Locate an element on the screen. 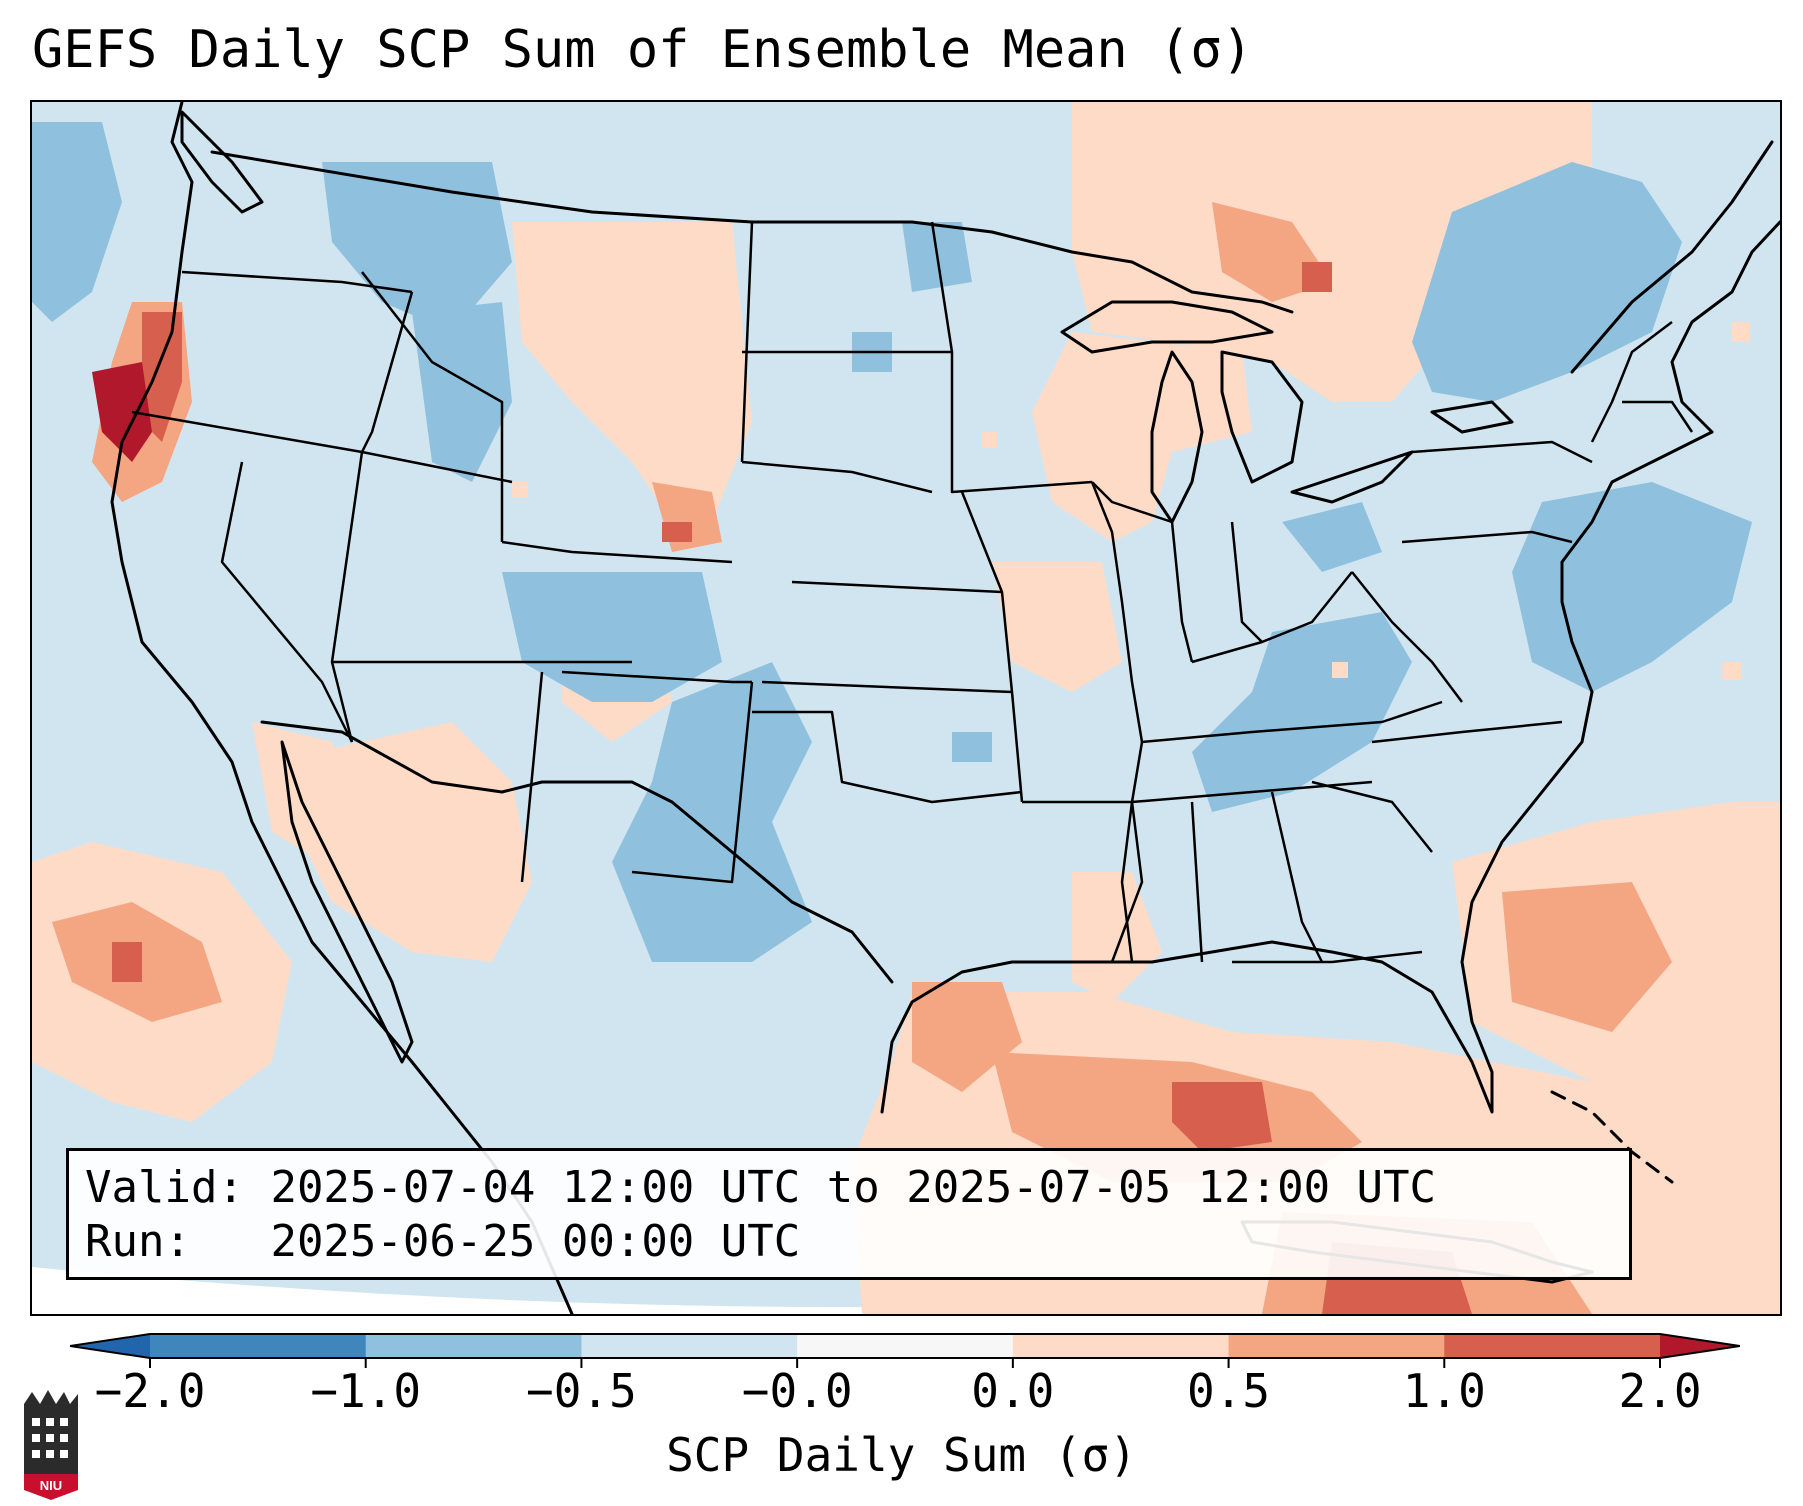  patch-lower-mississippi is located at coordinates (1117, 937).